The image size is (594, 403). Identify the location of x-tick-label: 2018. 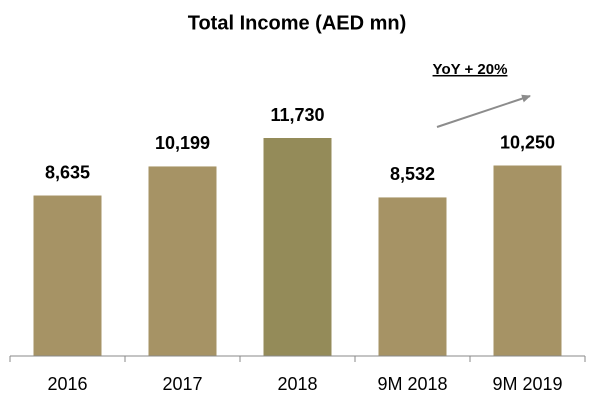
(297, 384).